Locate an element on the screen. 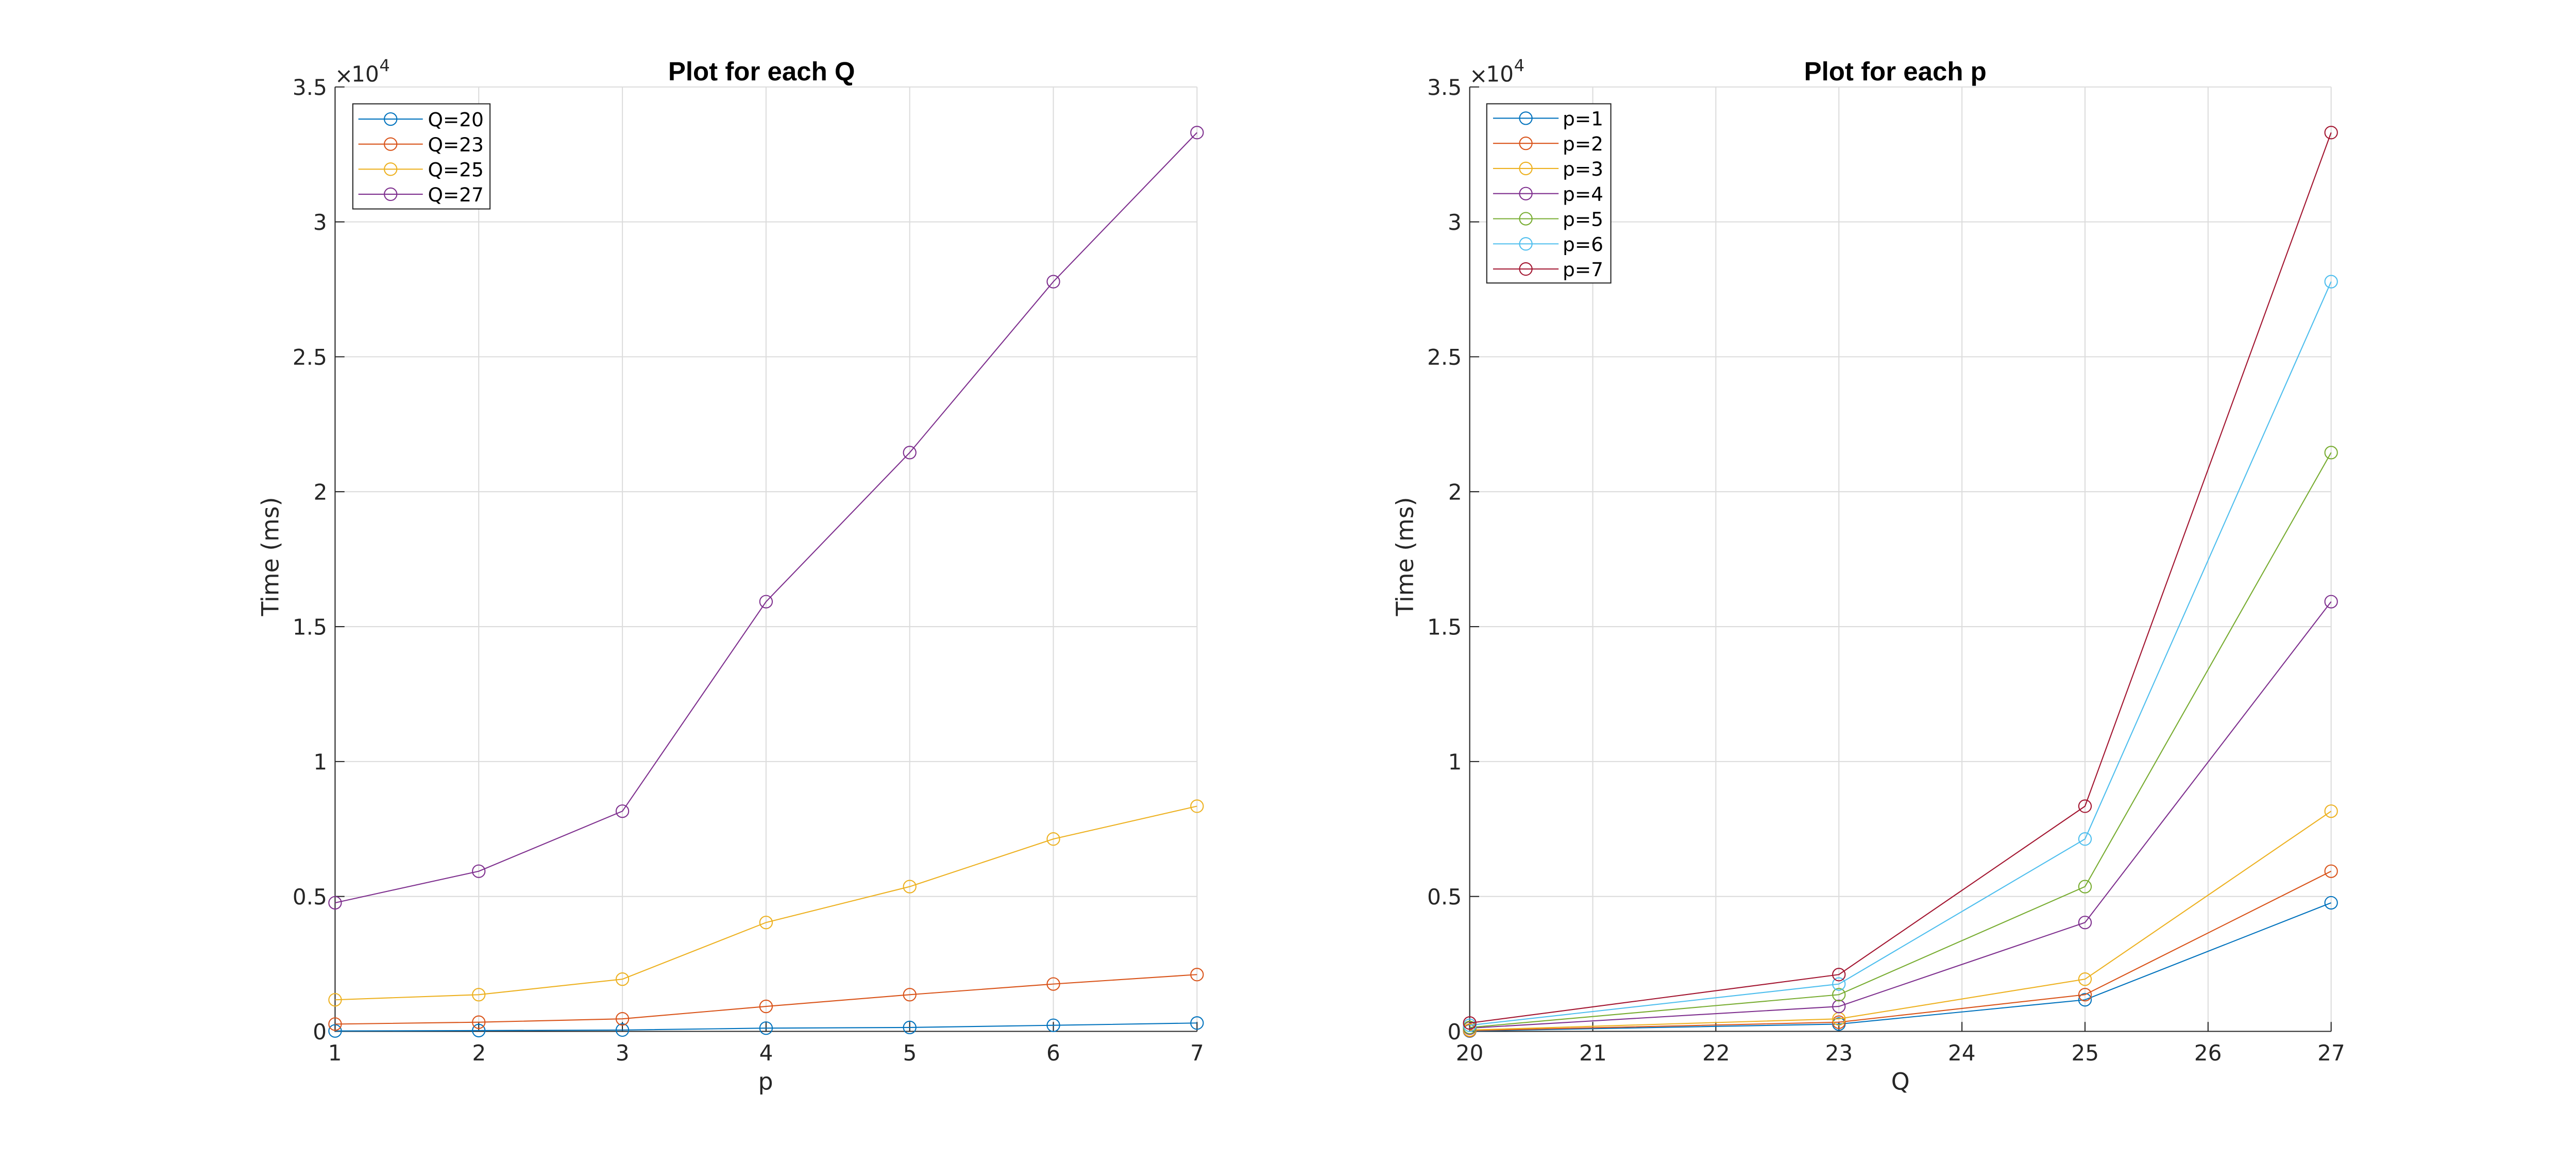 The height and width of the screenshot is (1162, 2576). svg-text: Plot for each p is located at coordinates (1896, 71).